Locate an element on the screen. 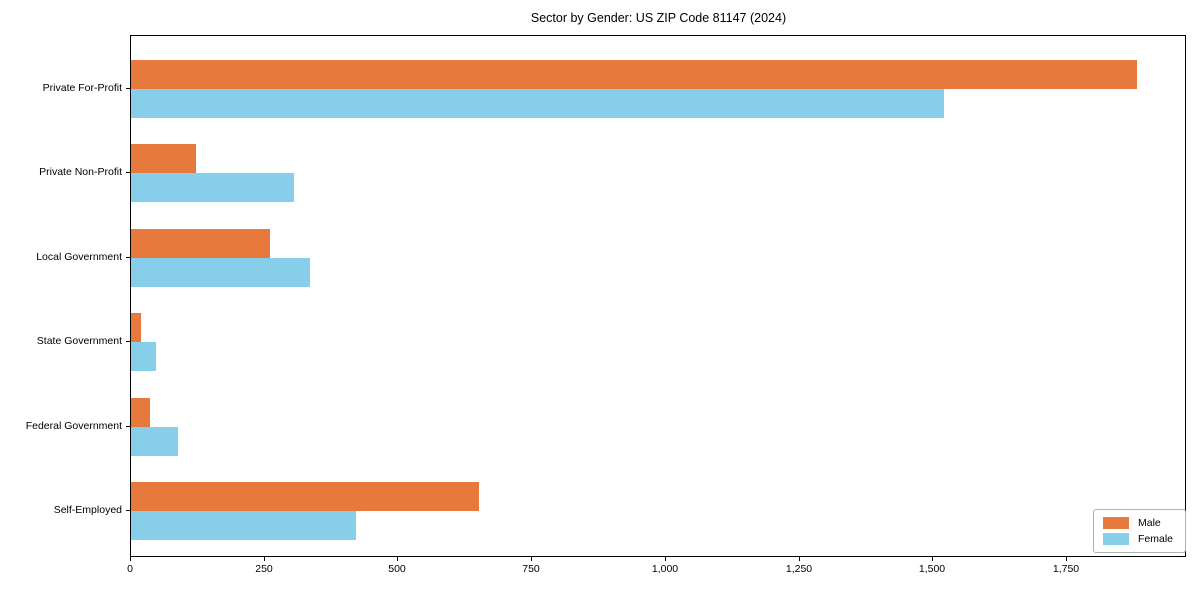 The width and height of the screenshot is (1200, 600). bar-male-local-government is located at coordinates (200, 243).